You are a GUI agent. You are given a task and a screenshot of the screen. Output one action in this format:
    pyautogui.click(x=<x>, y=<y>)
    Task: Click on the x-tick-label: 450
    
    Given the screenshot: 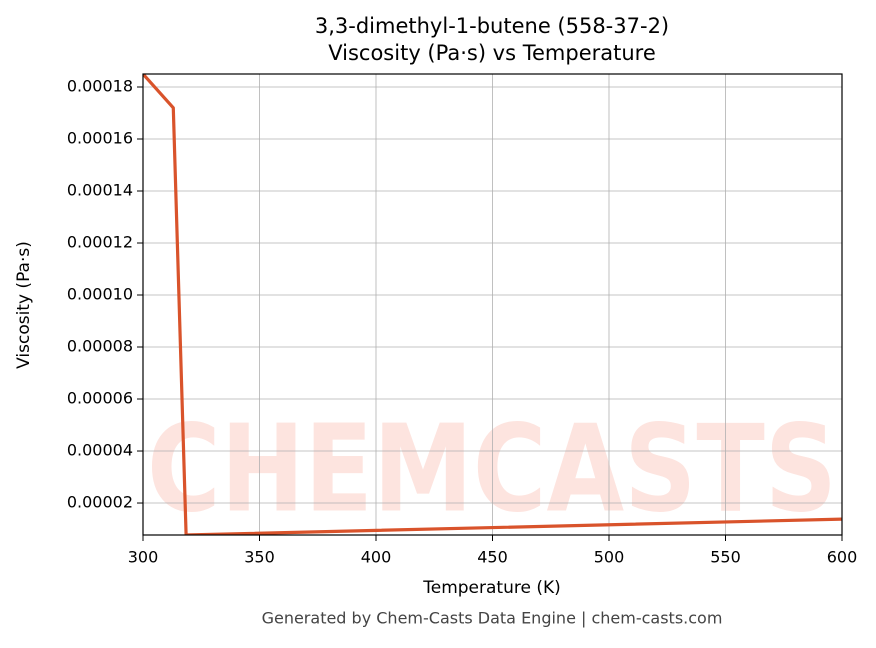 What is the action you would take?
    pyautogui.click(x=492, y=557)
    